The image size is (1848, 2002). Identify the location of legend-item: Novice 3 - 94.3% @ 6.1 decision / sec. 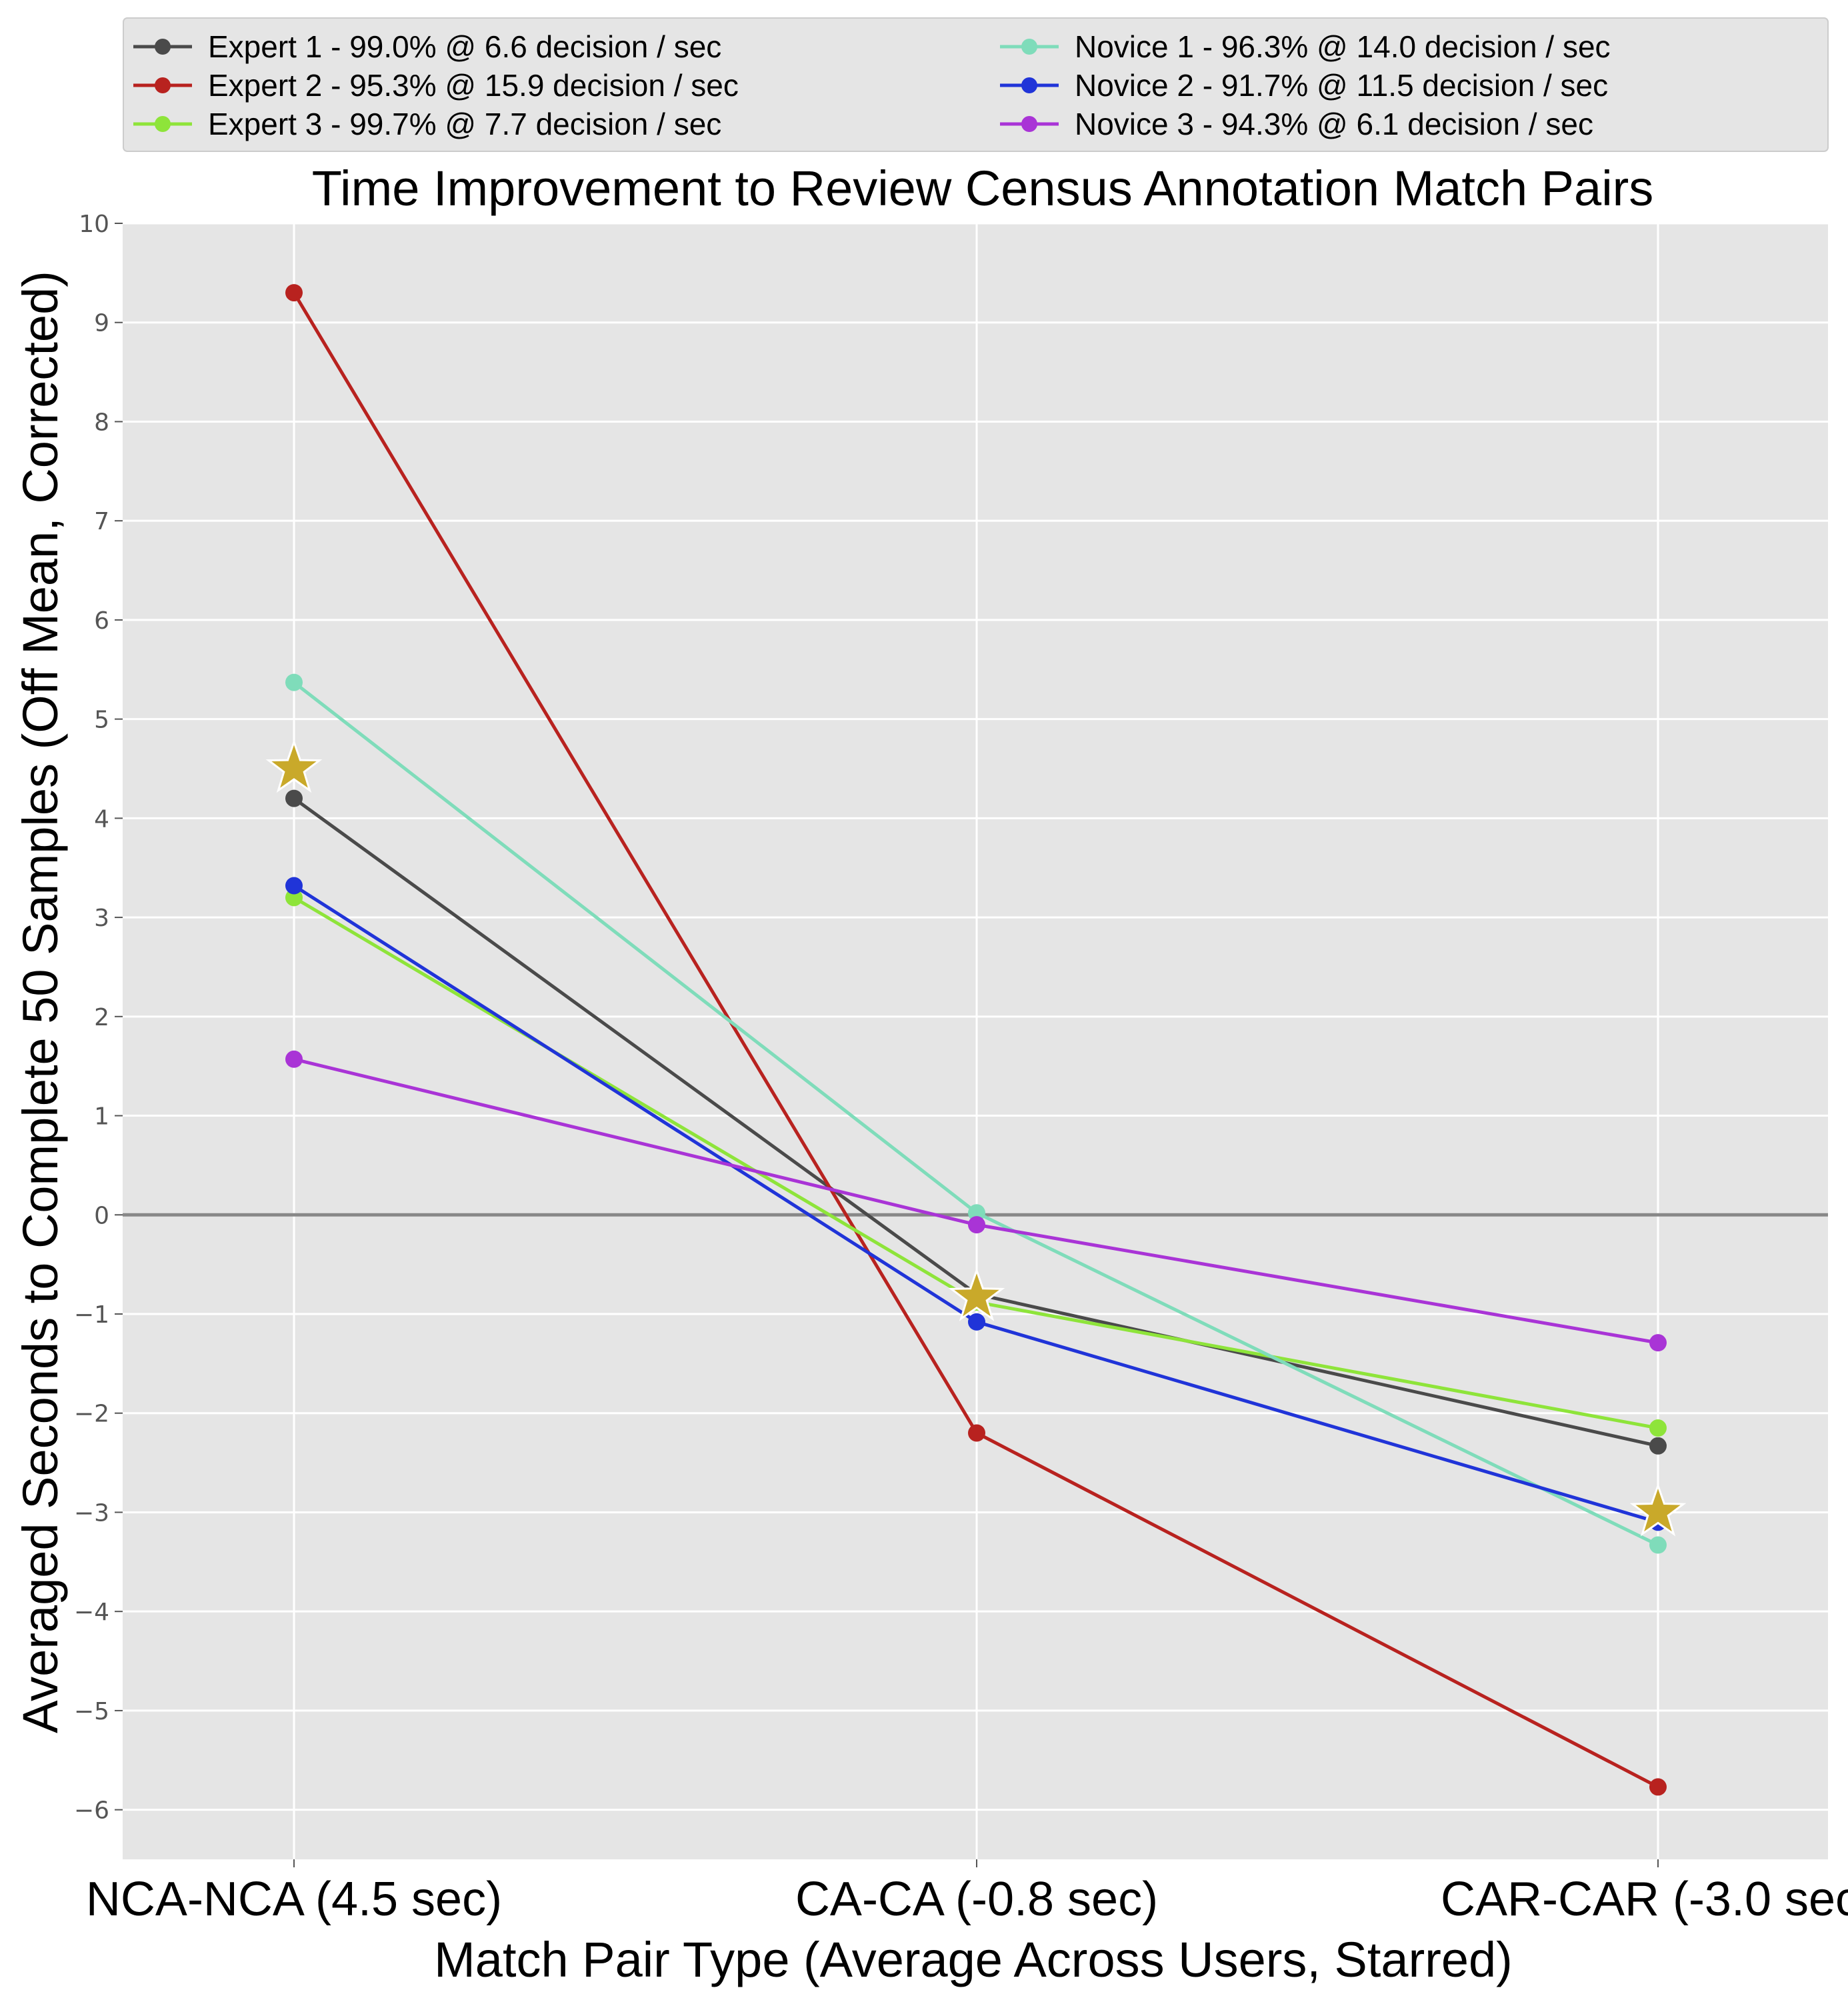
(1296, 124).